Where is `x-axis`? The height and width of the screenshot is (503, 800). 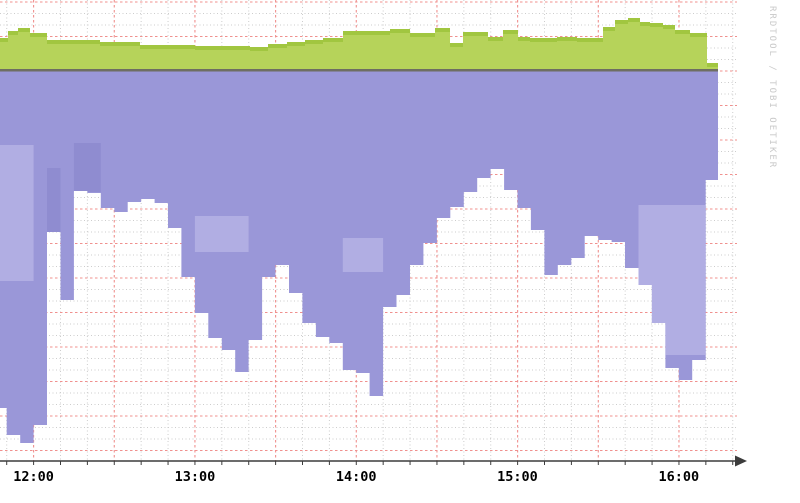
x-axis is located at coordinates (373, 461).